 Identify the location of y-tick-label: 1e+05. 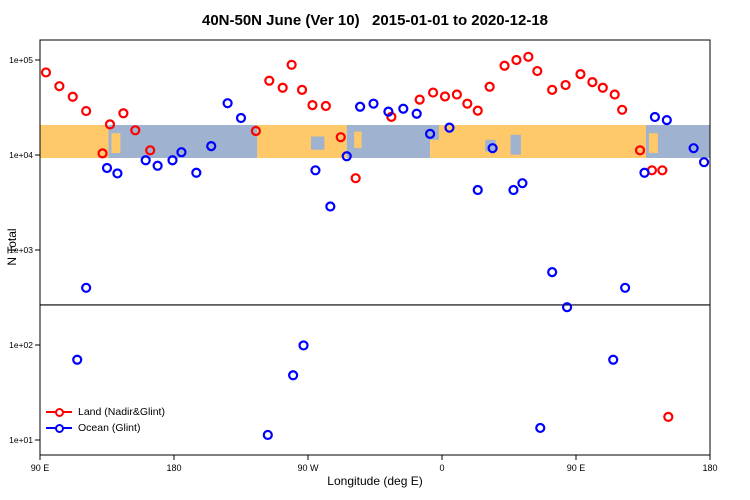
(21, 60).